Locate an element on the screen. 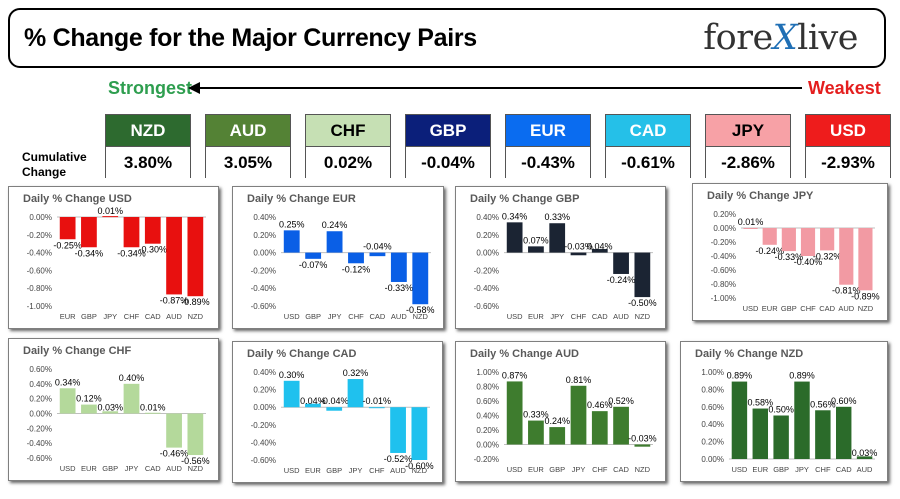 The image size is (900, 499). currency-name: USD is located at coordinates (848, 131).